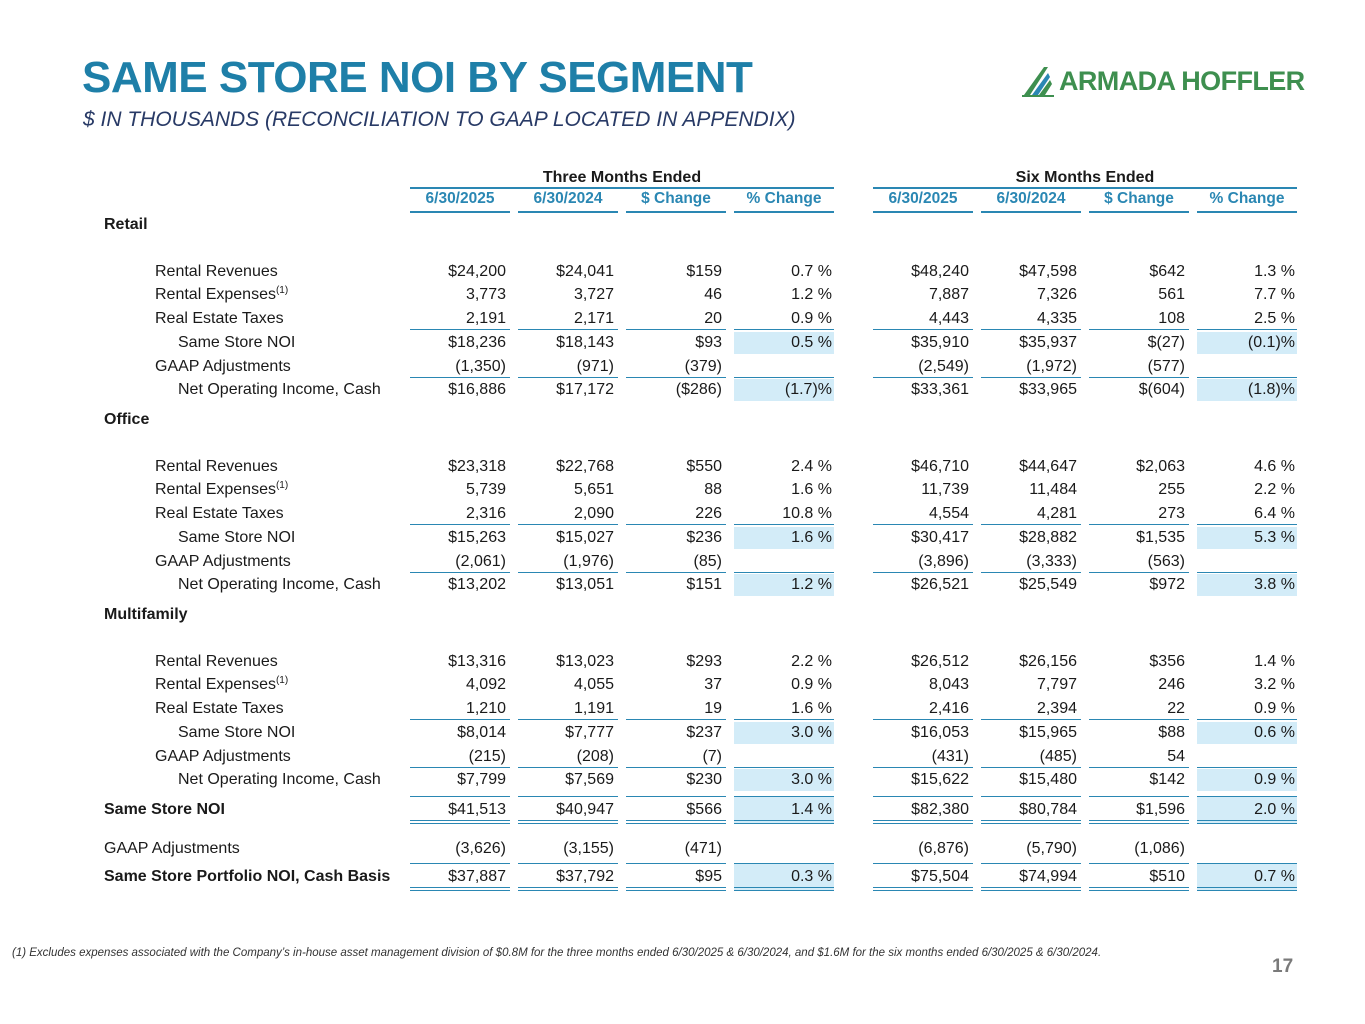 The height and width of the screenshot is (1024, 1365). Describe the element at coordinates (1247, 390) in the screenshot. I see `table-cell: (1.8)%` at that location.